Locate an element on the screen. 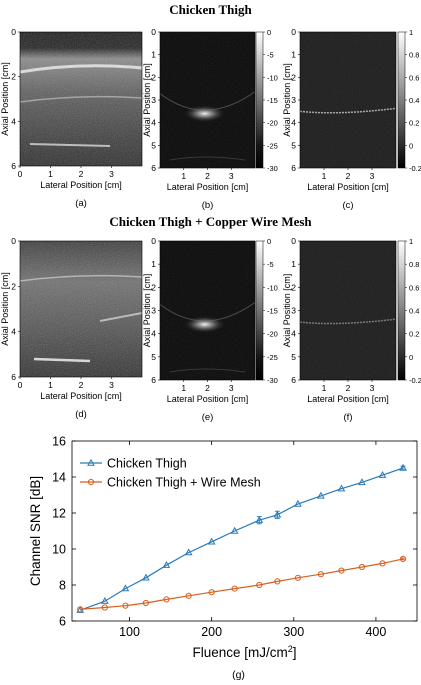 This screenshot has width=421, height=685. colorbar-tick-label: 1 is located at coordinates (411, 32).